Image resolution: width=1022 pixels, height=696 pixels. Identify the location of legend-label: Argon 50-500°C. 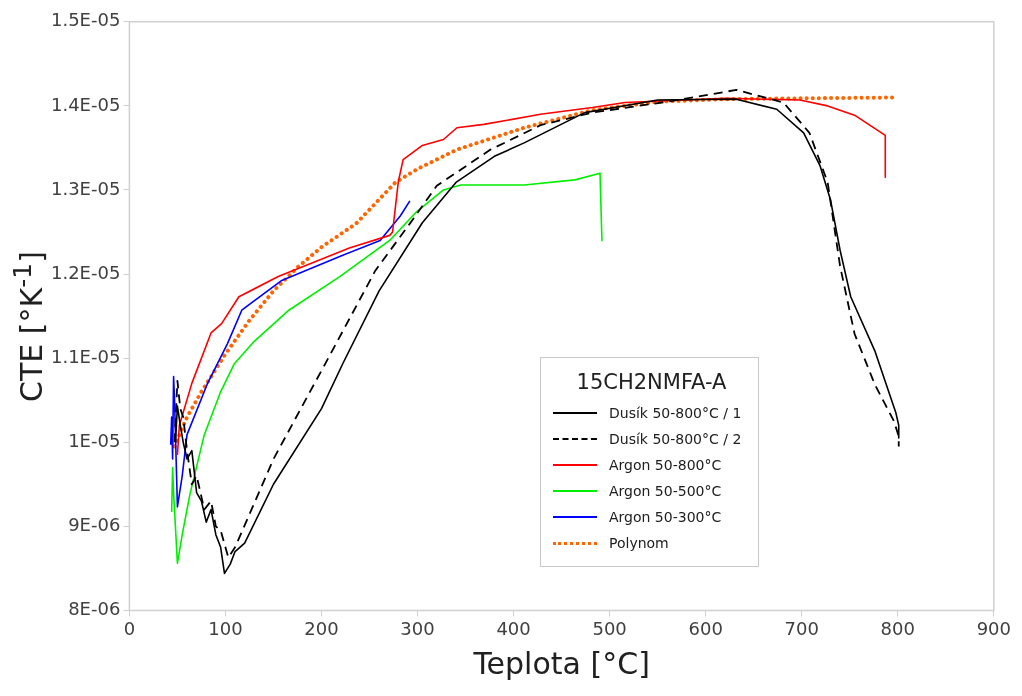
(665, 491).